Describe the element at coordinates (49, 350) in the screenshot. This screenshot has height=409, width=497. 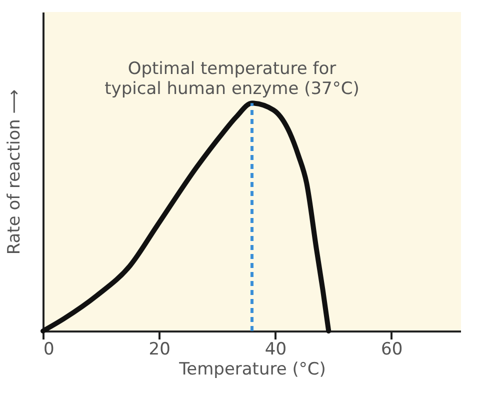
I see `x-tick-label: 0` at that location.